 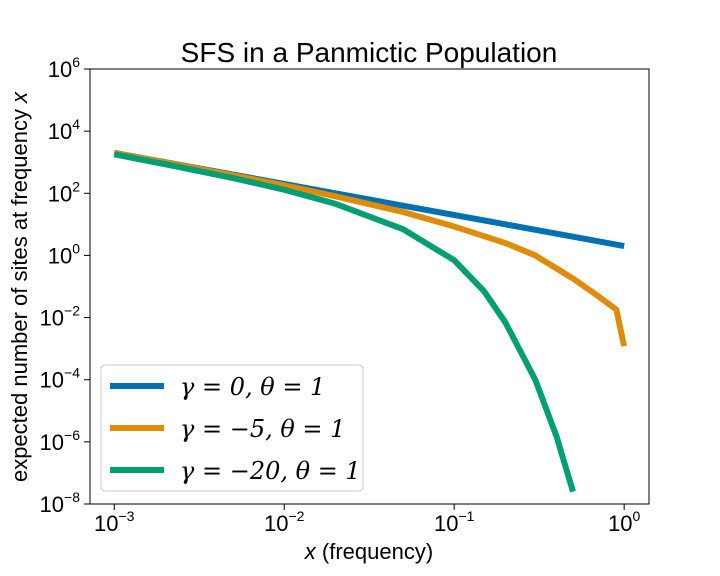 What do you see at coordinates (252, 387) in the screenshot?
I see `legend-label-1: γ = 0, θ = 1` at bounding box center [252, 387].